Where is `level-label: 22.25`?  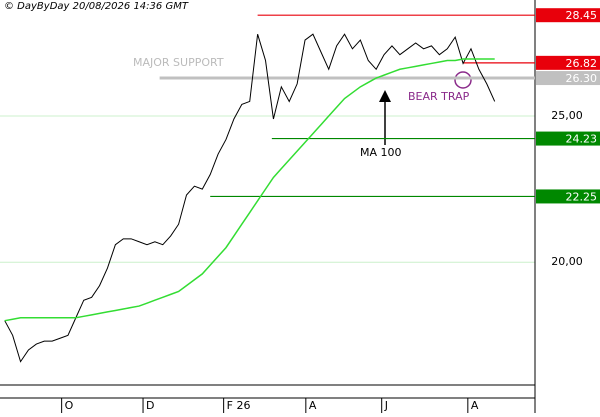 level-label: 22.25 is located at coordinates (582, 196).